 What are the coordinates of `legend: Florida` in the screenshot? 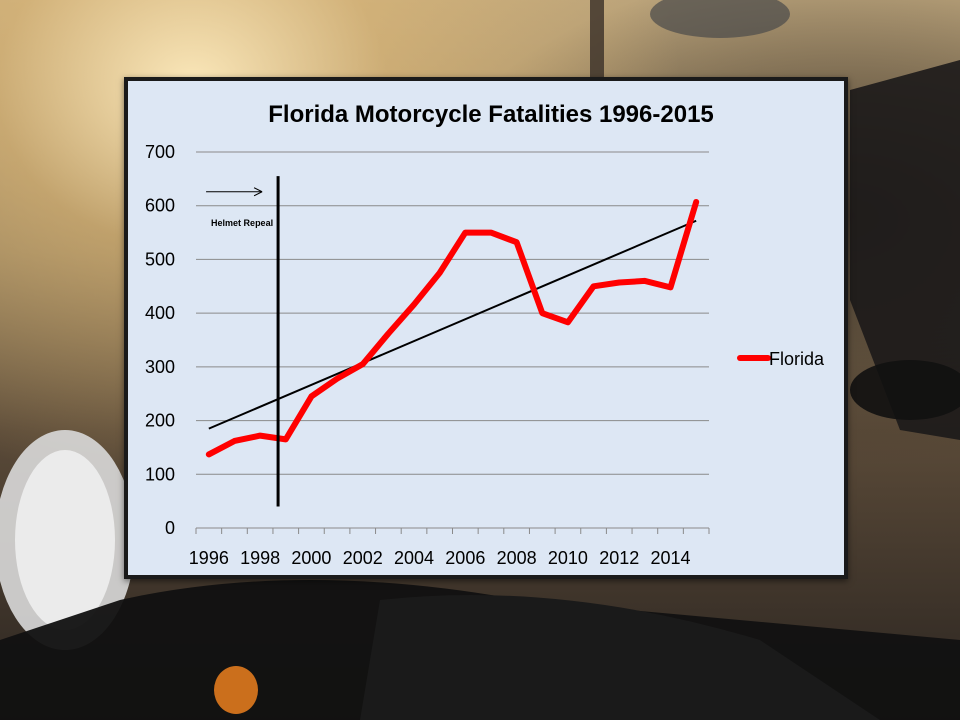 It's located at (781, 359).